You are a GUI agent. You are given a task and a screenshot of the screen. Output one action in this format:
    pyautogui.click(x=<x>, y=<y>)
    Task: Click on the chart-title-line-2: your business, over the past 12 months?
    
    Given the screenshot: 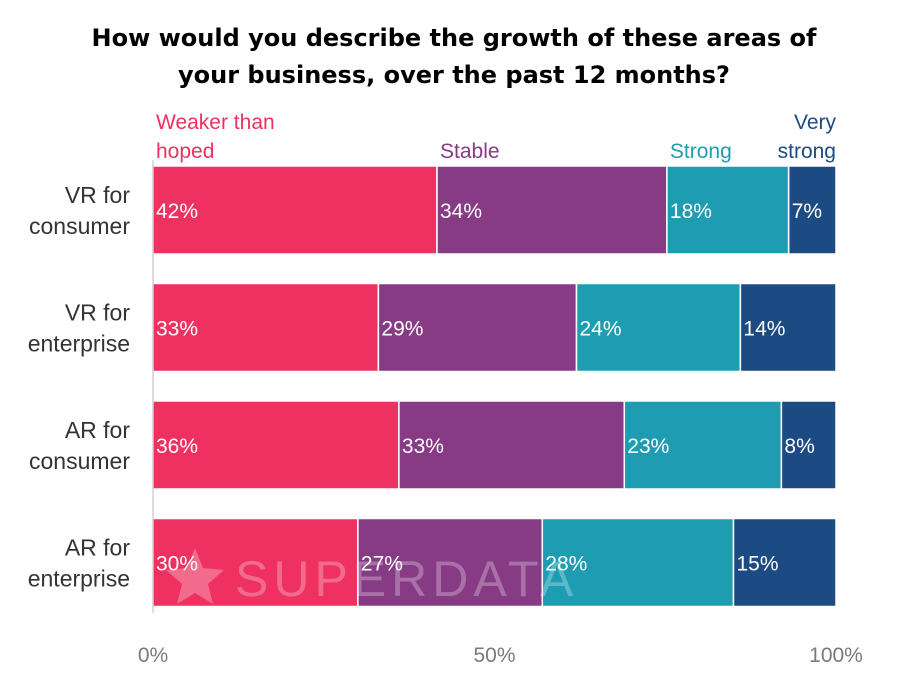 What is the action you would take?
    pyautogui.click(x=454, y=75)
    